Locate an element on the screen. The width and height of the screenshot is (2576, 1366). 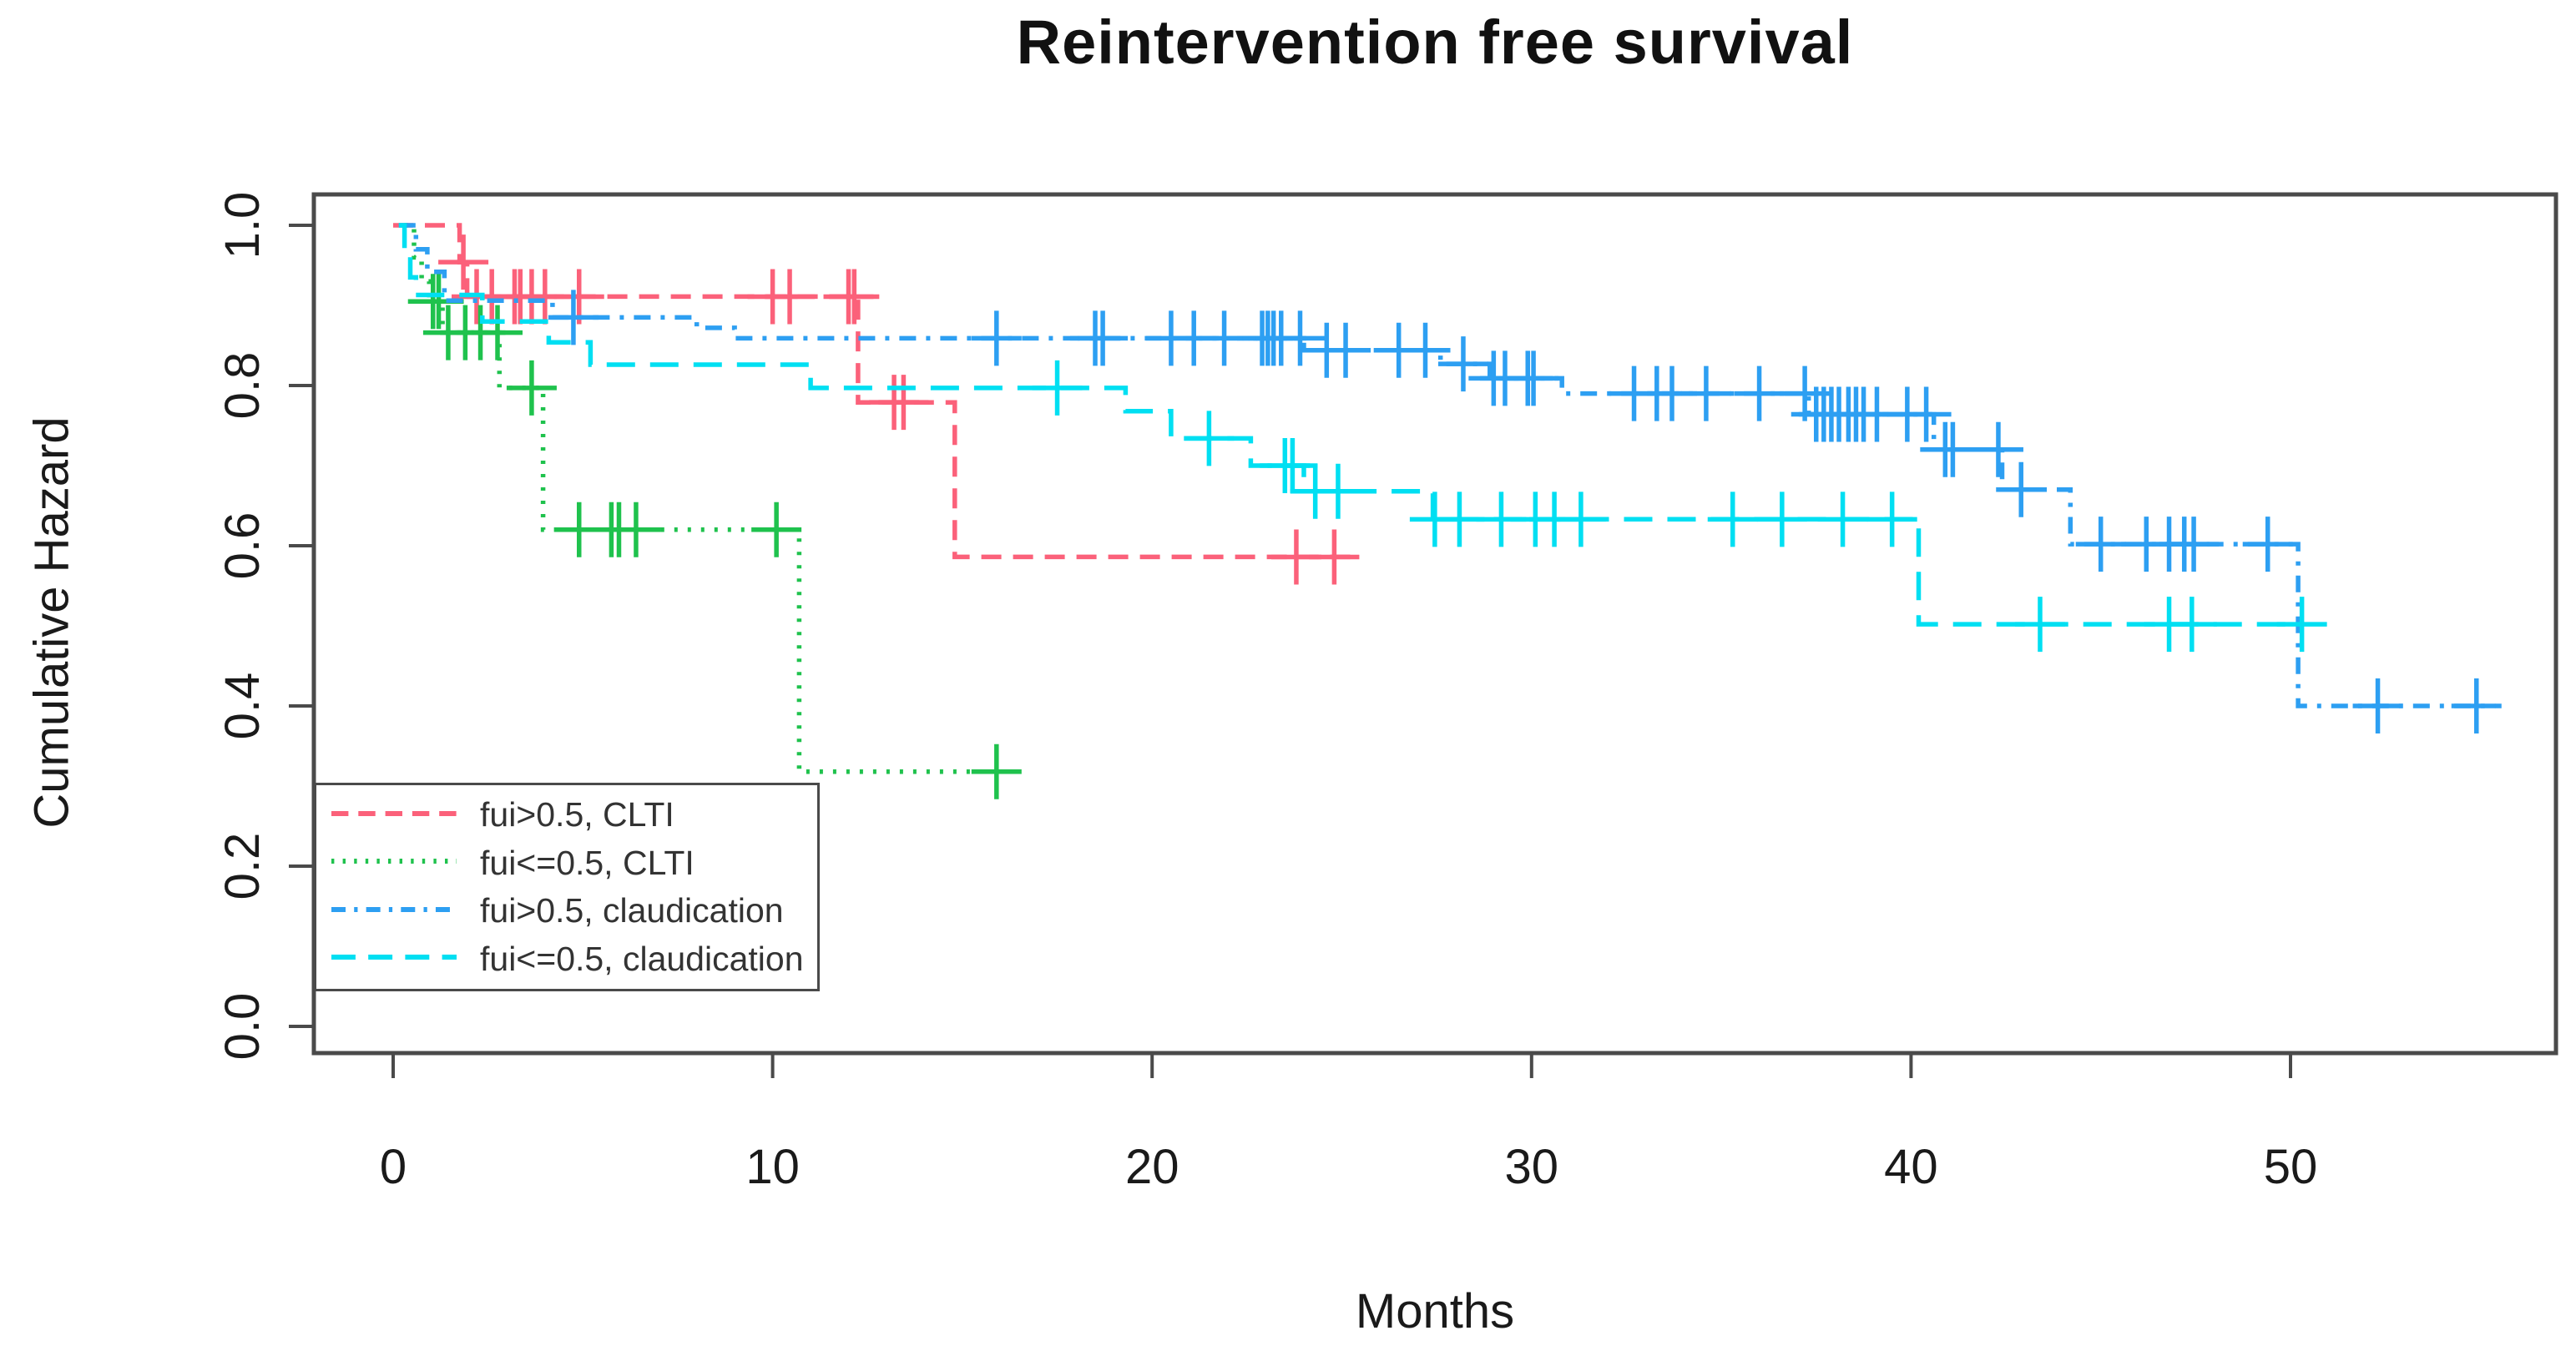
legend-item: fui>0.5, claudication is located at coordinates (566, 911).